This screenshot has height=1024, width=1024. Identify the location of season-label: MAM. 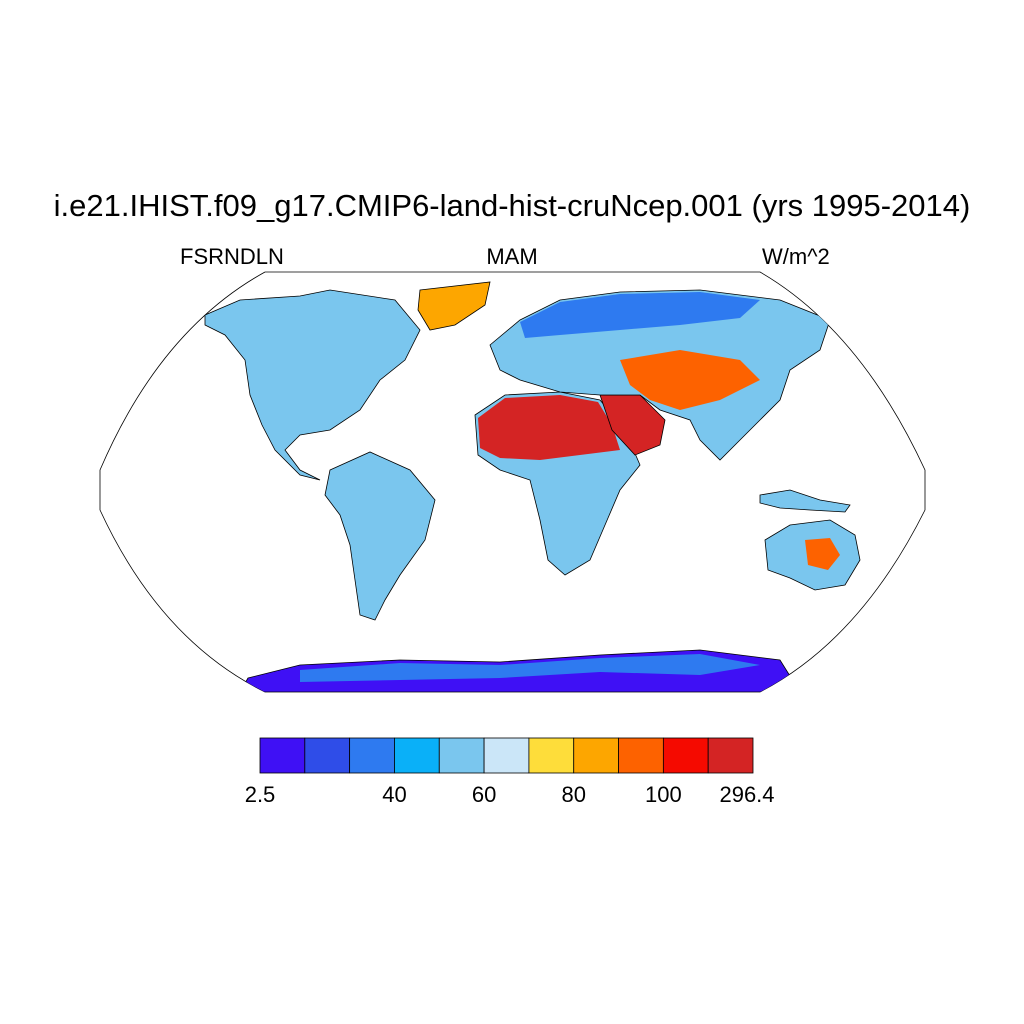
(512, 256).